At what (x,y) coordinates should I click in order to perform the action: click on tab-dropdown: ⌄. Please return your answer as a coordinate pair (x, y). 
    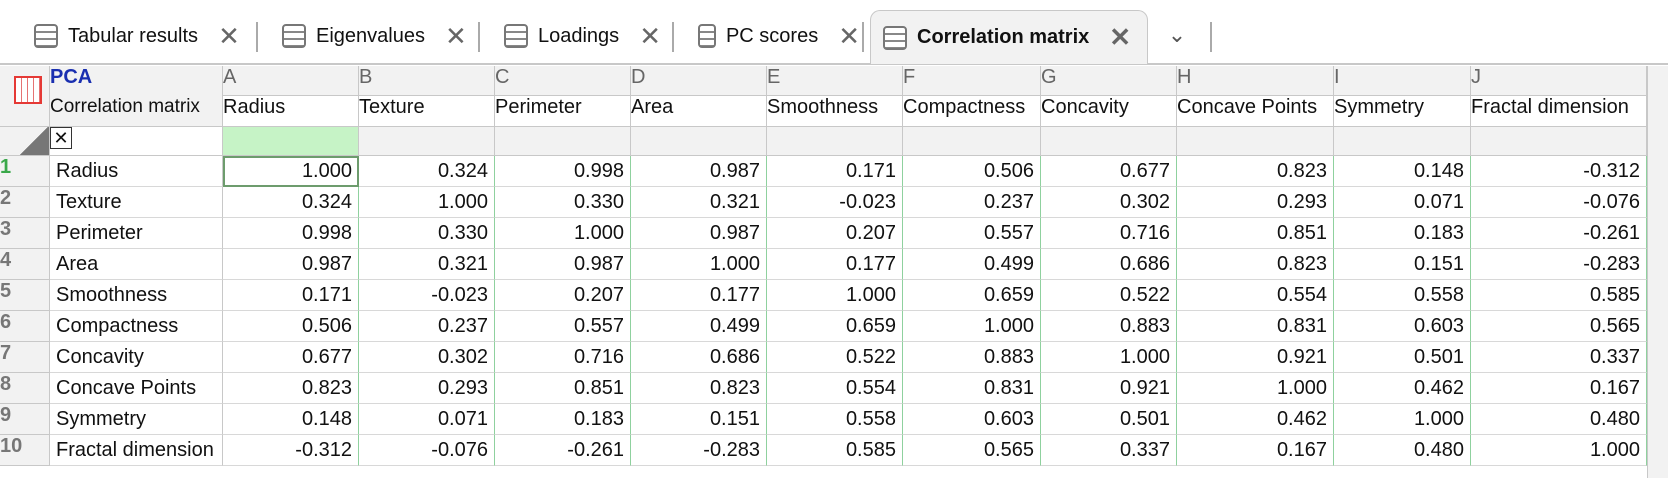
    Looking at the image, I should click on (1177, 34).